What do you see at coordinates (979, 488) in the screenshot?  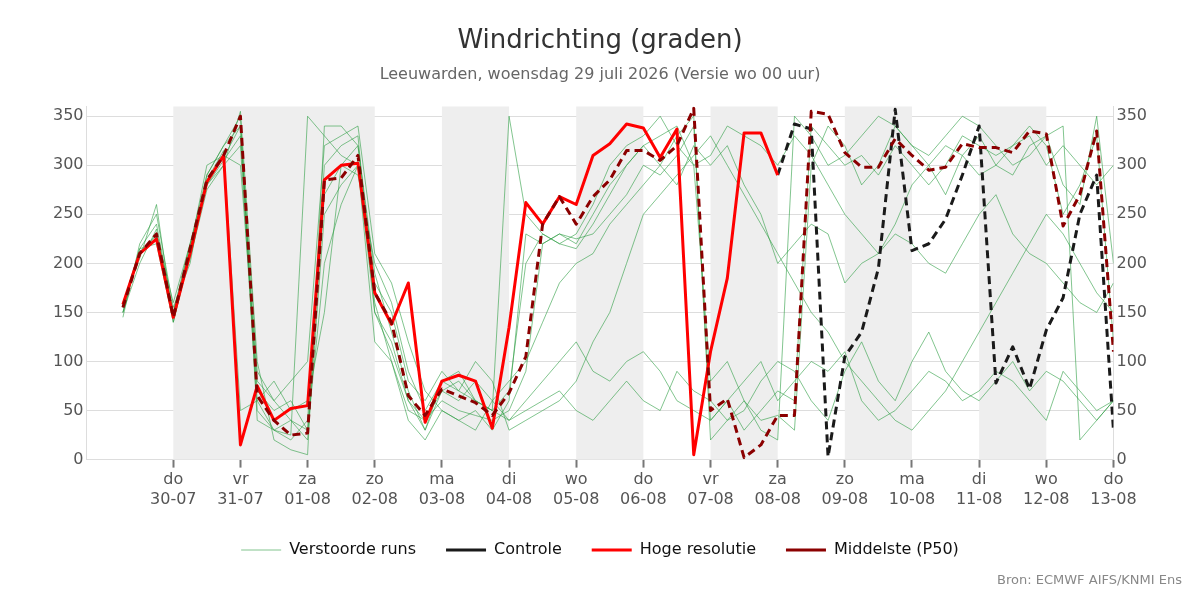 I see `x-tick-label: di 11-08` at bounding box center [979, 488].